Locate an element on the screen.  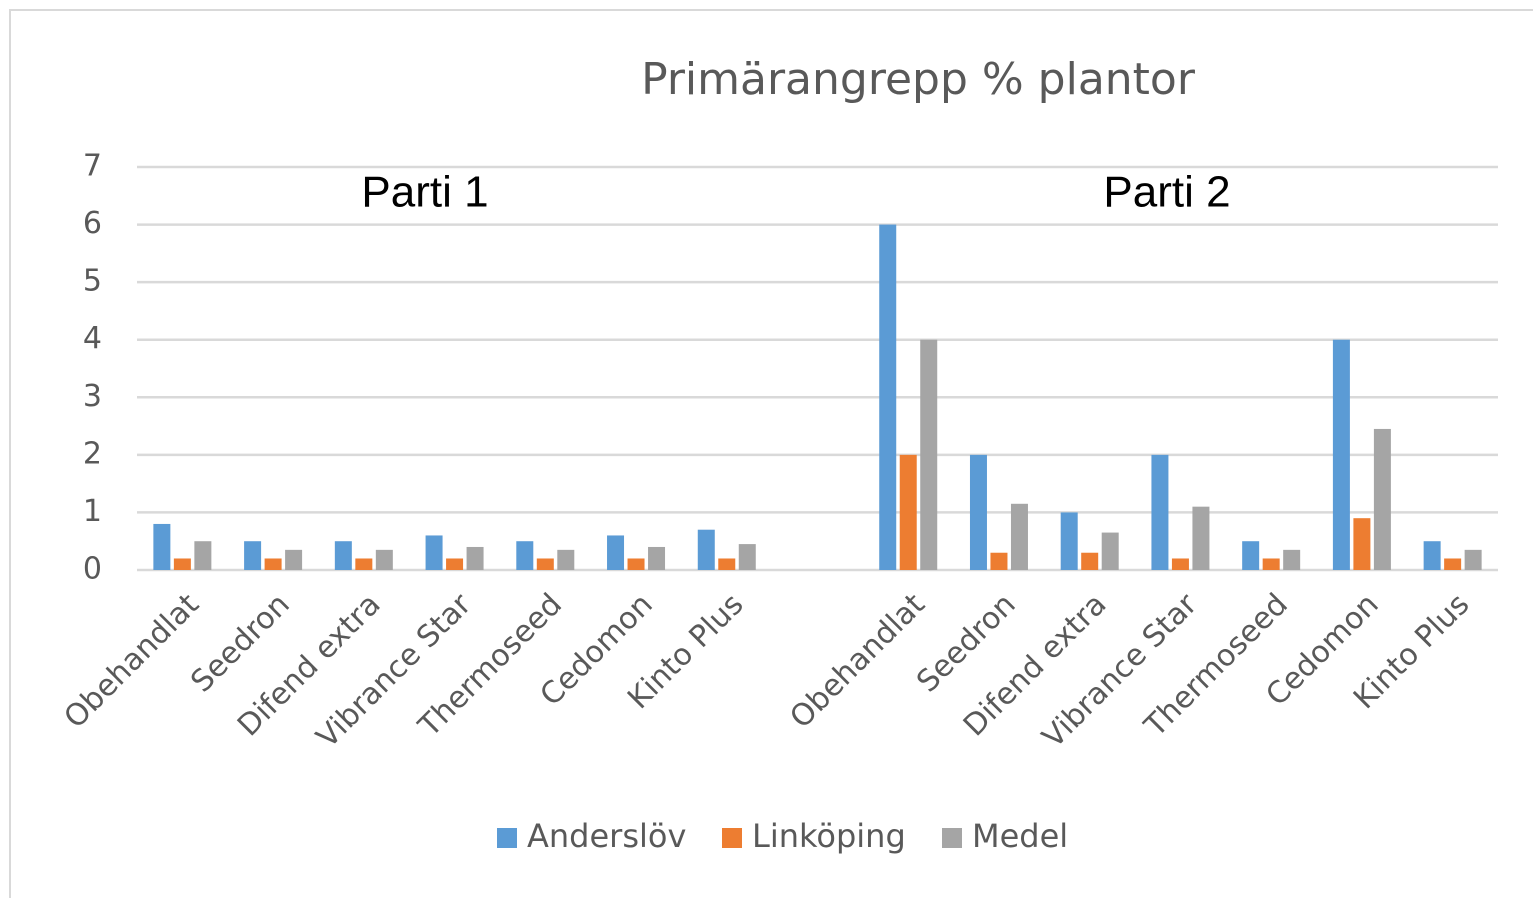
annotation: Parti 2 is located at coordinates (1166, 192).